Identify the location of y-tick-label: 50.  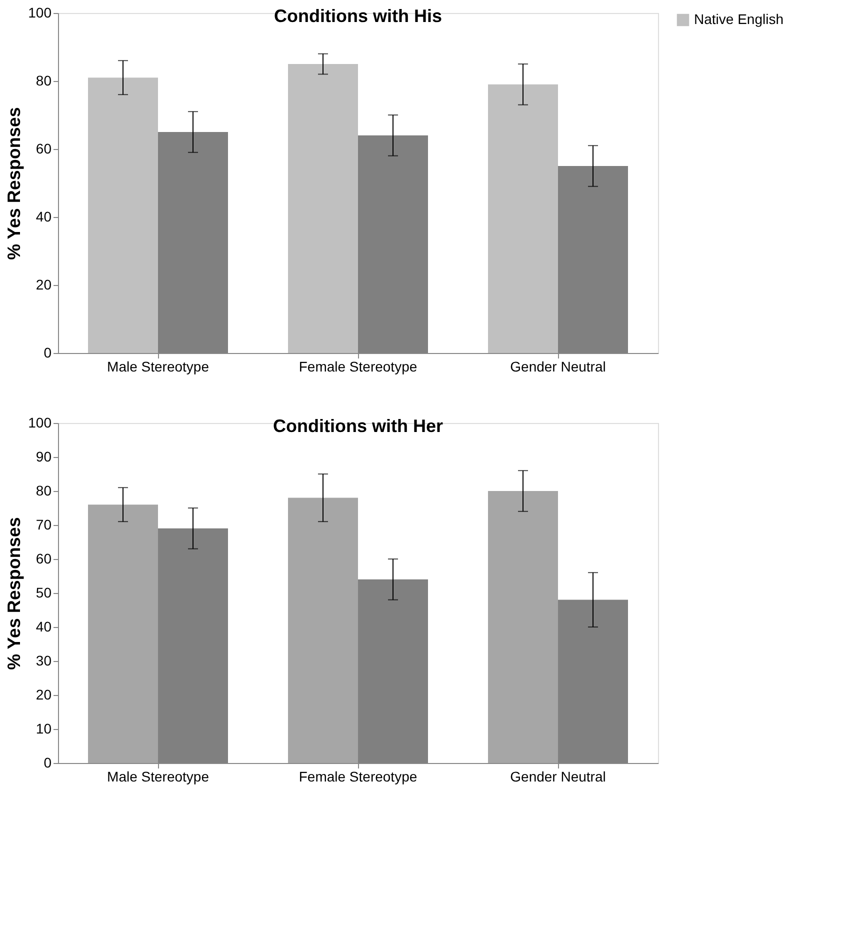
(44, 592).